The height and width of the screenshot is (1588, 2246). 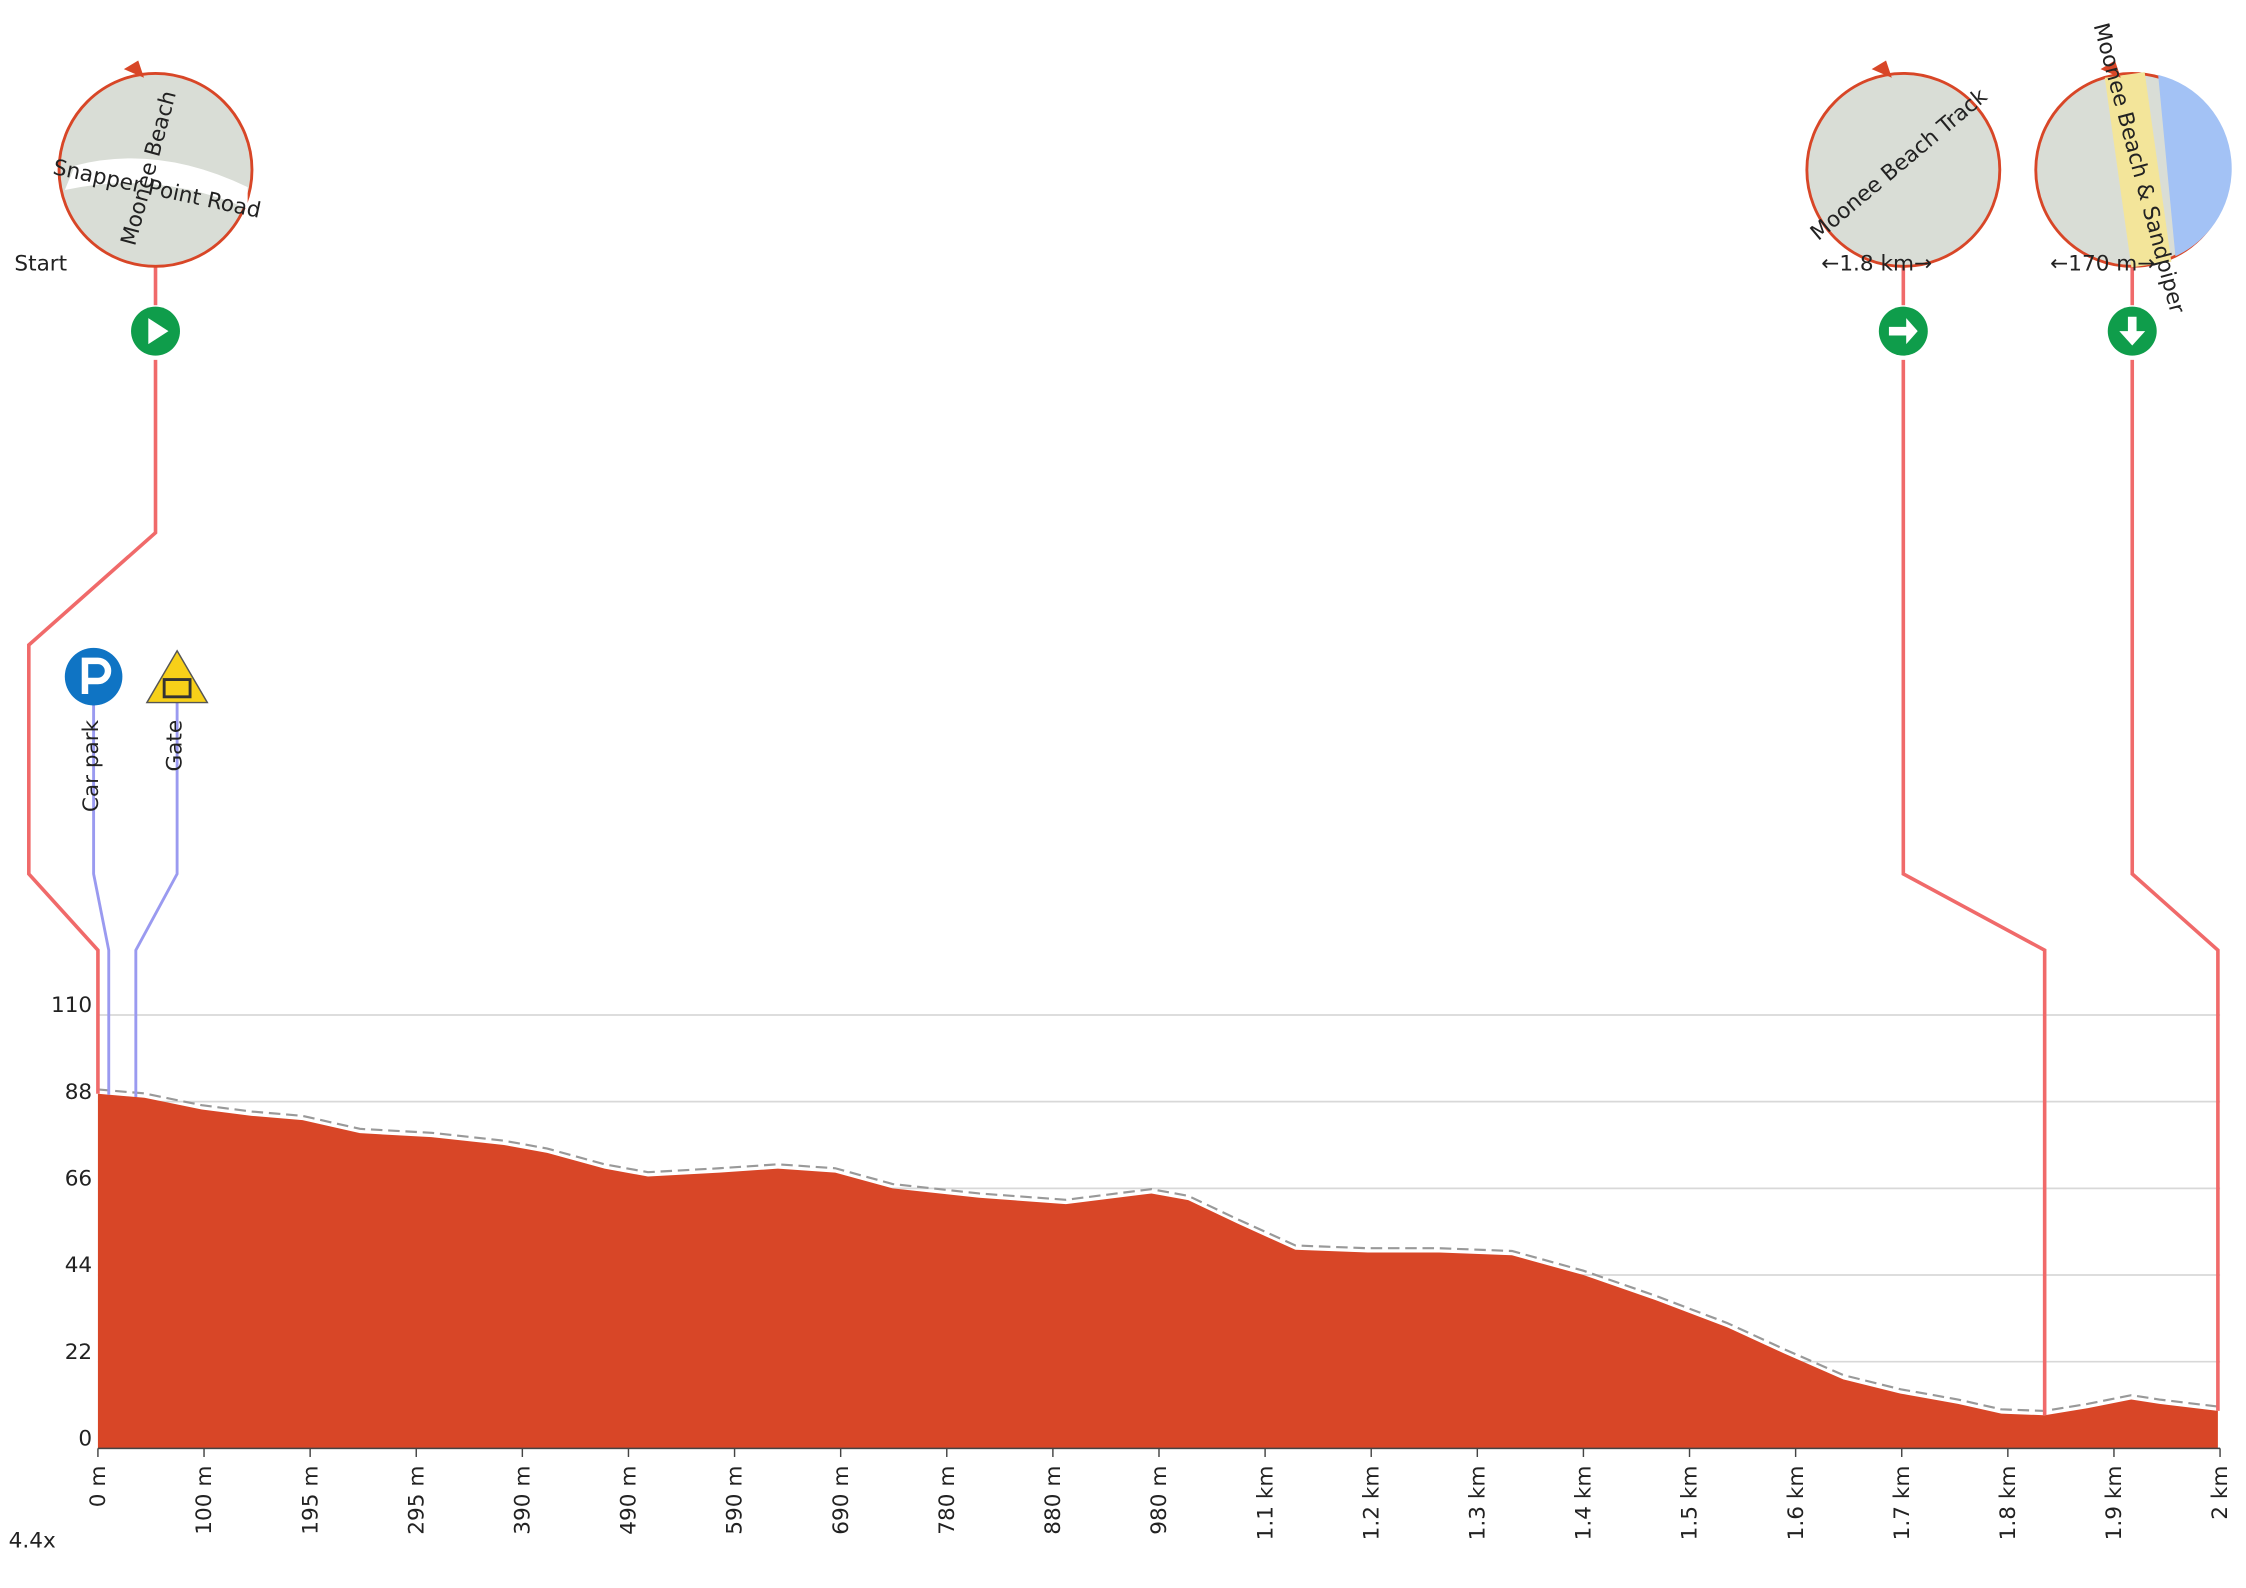 What do you see at coordinates (416, 1500) in the screenshot?
I see `x-tick-label: 295 m` at bounding box center [416, 1500].